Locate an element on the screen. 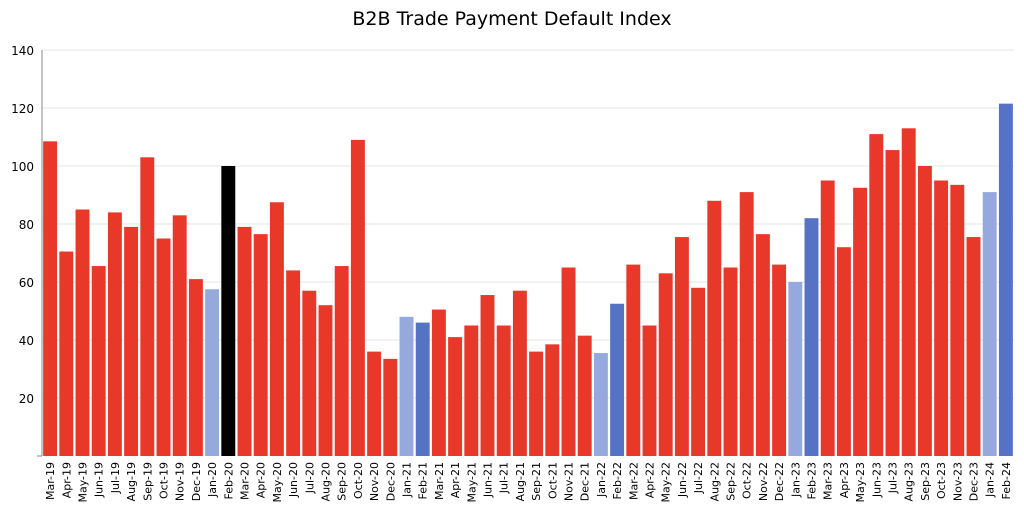 The height and width of the screenshot is (514, 1024). x-tick-label: Dec-23 is located at coordinates (974, 481).